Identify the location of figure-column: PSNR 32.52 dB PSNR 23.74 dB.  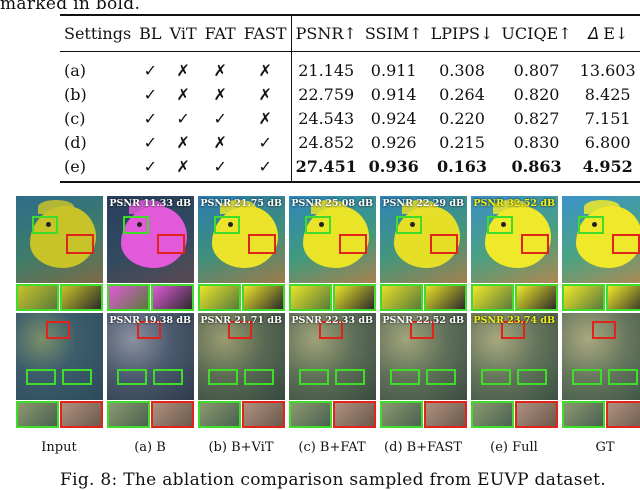
(514, 320).